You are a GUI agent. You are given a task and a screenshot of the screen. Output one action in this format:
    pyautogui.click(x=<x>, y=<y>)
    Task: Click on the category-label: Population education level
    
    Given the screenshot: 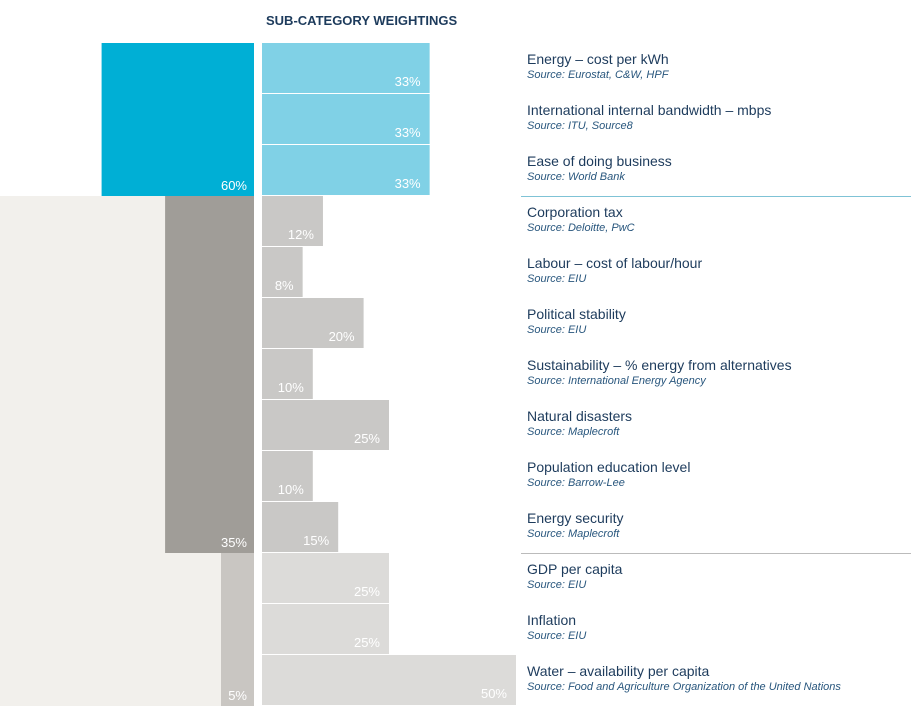 What is the action you would take?
    pyautogui.click(x=608, y=467)
    